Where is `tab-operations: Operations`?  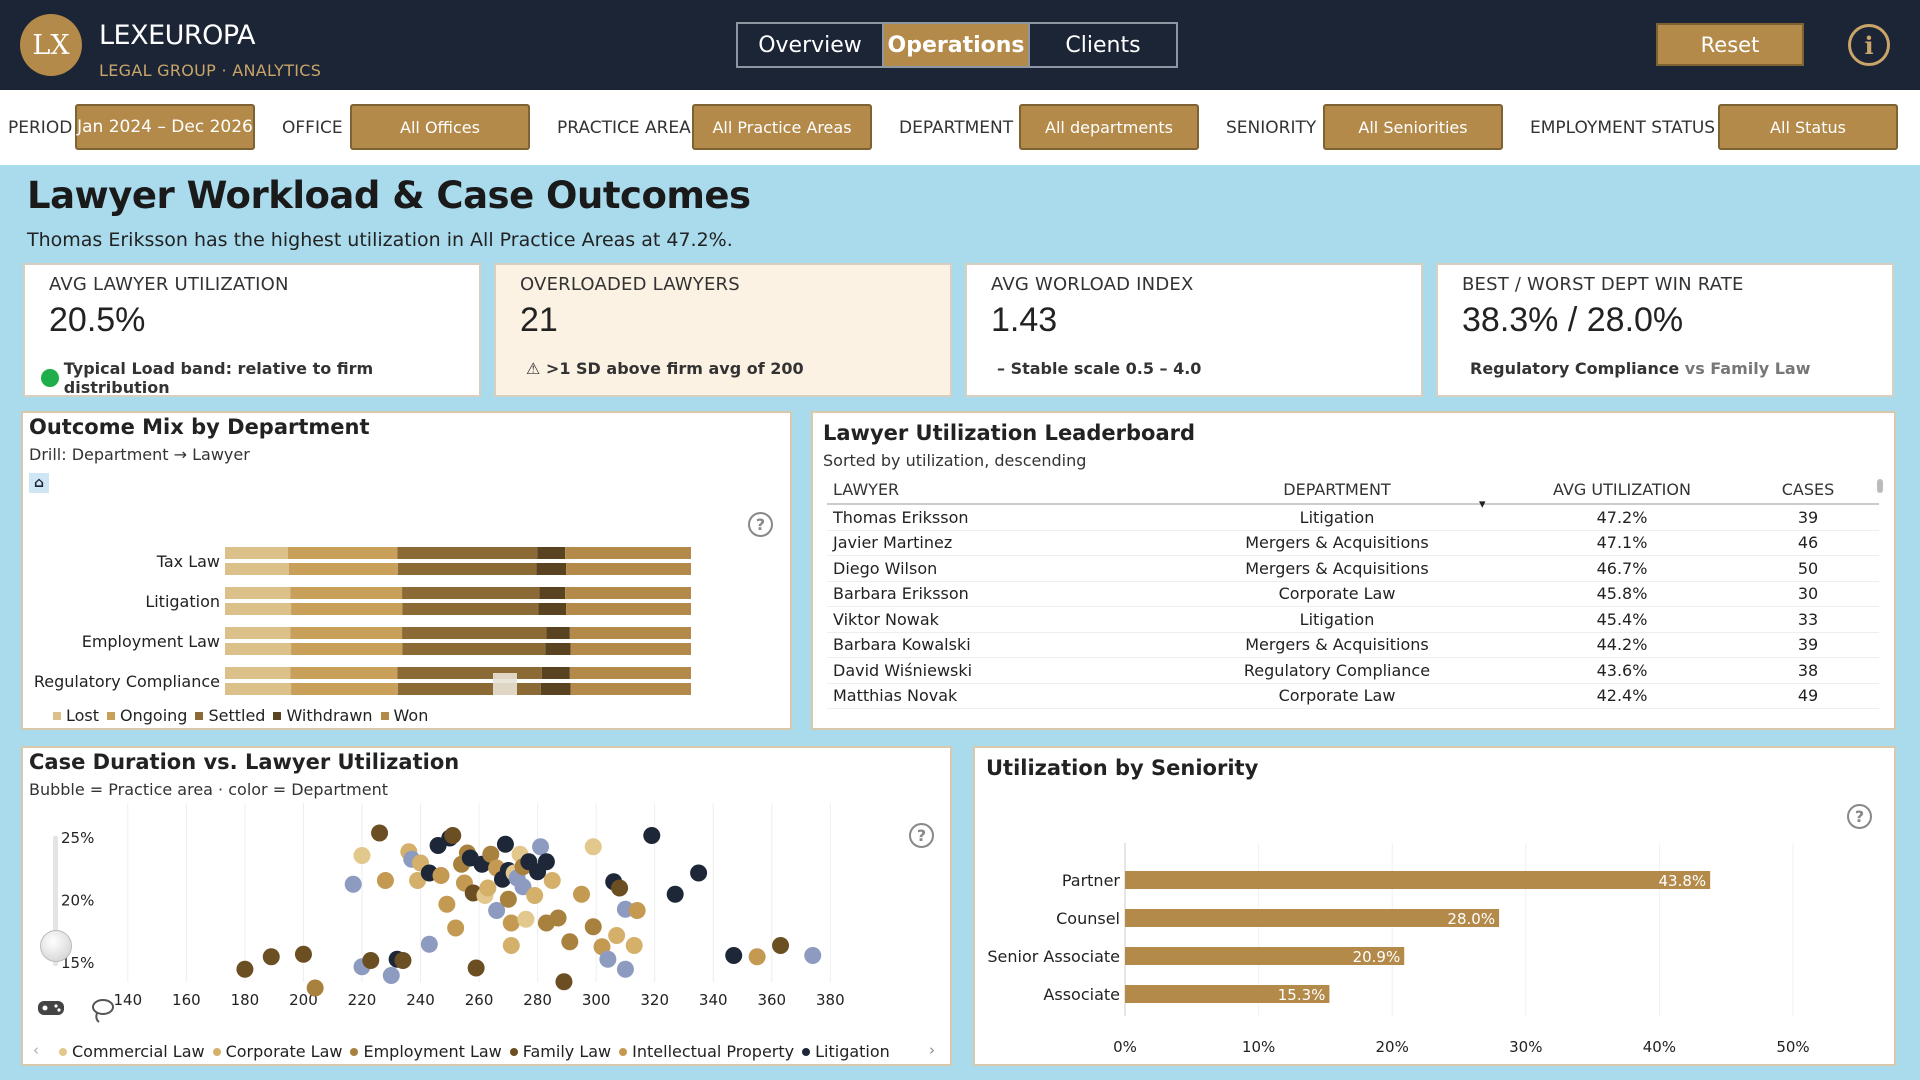
tab-operations: Operations is located at coordinates (957, 45).